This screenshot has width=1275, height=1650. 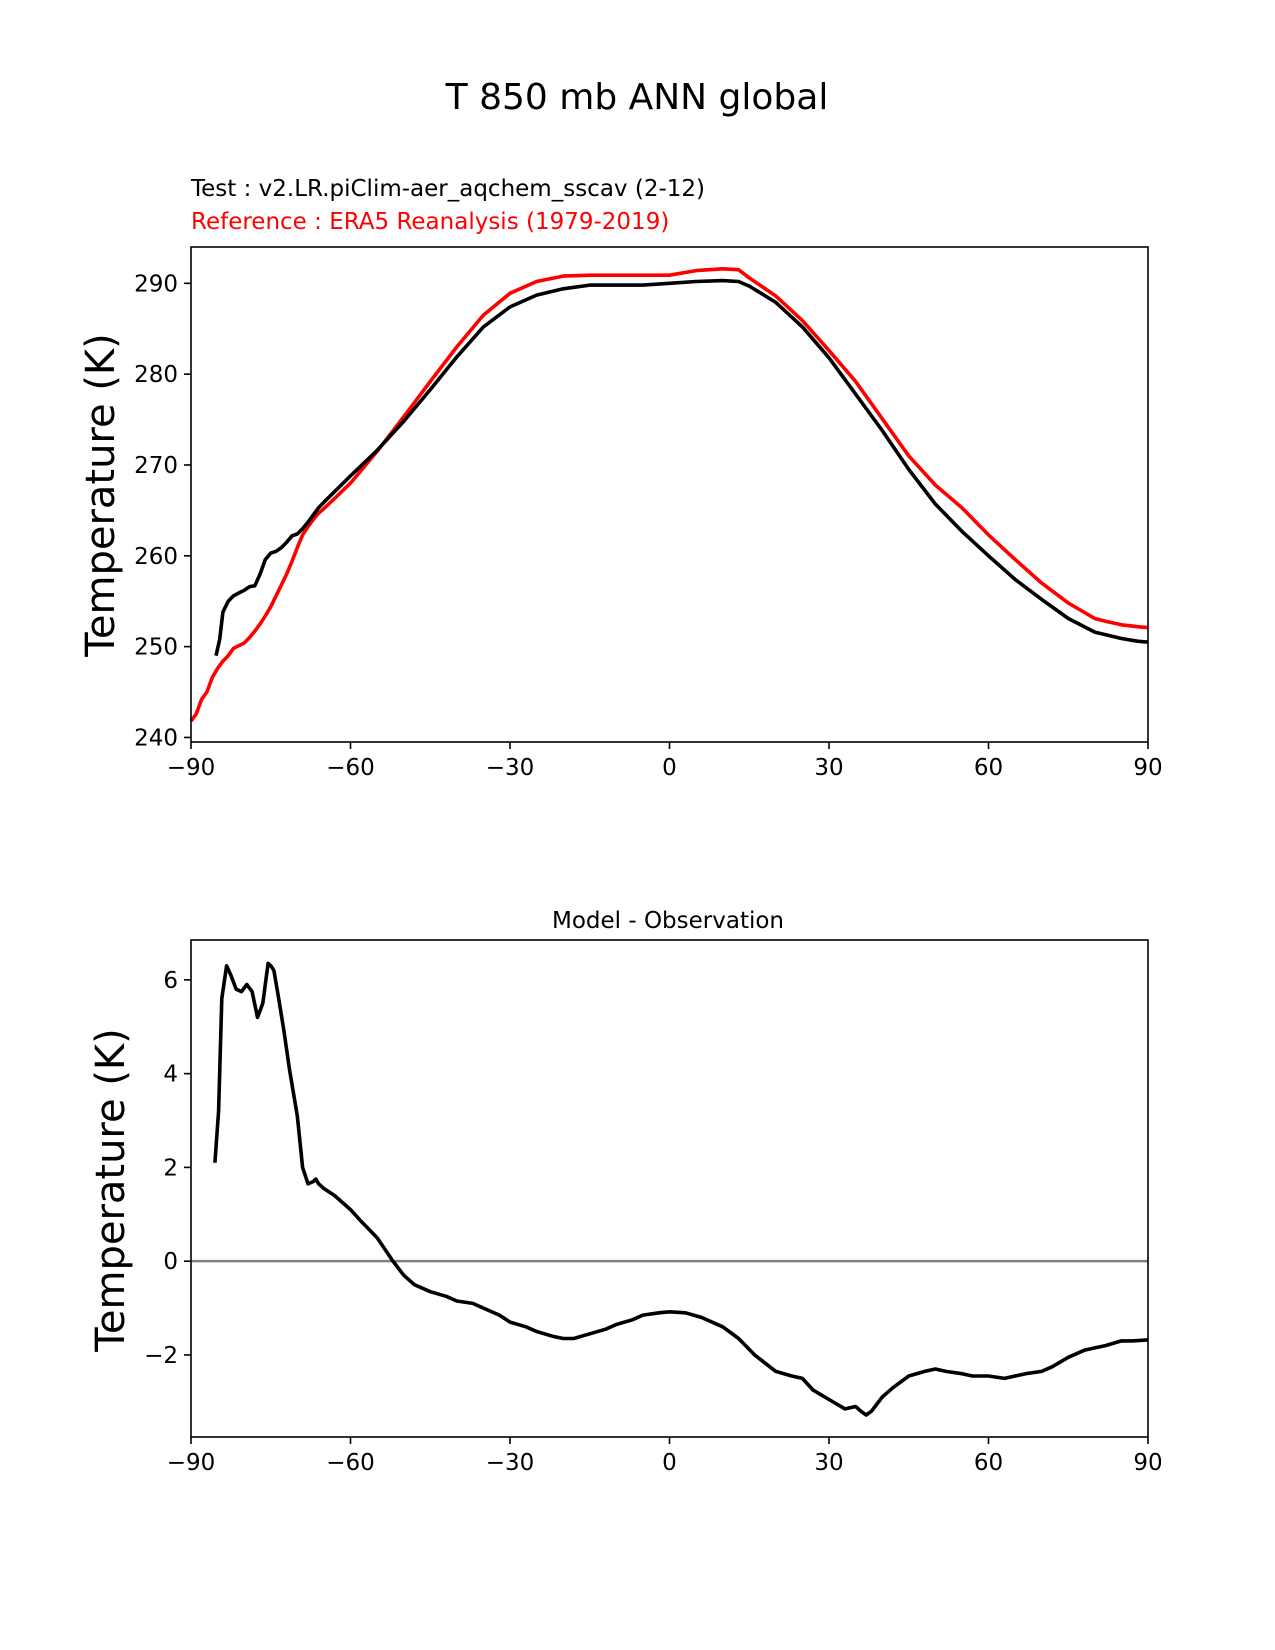 What do you see at coordinates (350, 1463) in the screenshot?
I see `bottom-x-tick-label: −60` at bounding box center [350, 1463].